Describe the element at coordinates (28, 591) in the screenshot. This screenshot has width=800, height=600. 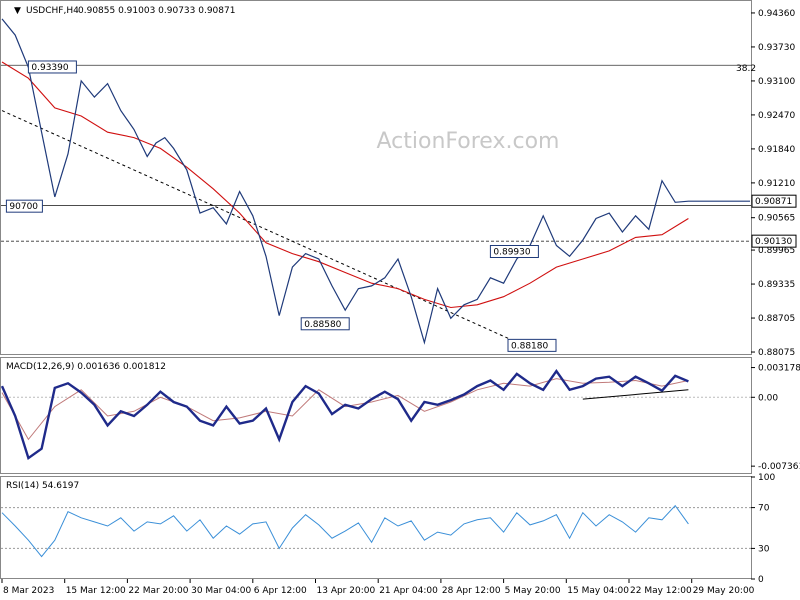
I see `time-tick-label: 8 Mar 2023` at that location.